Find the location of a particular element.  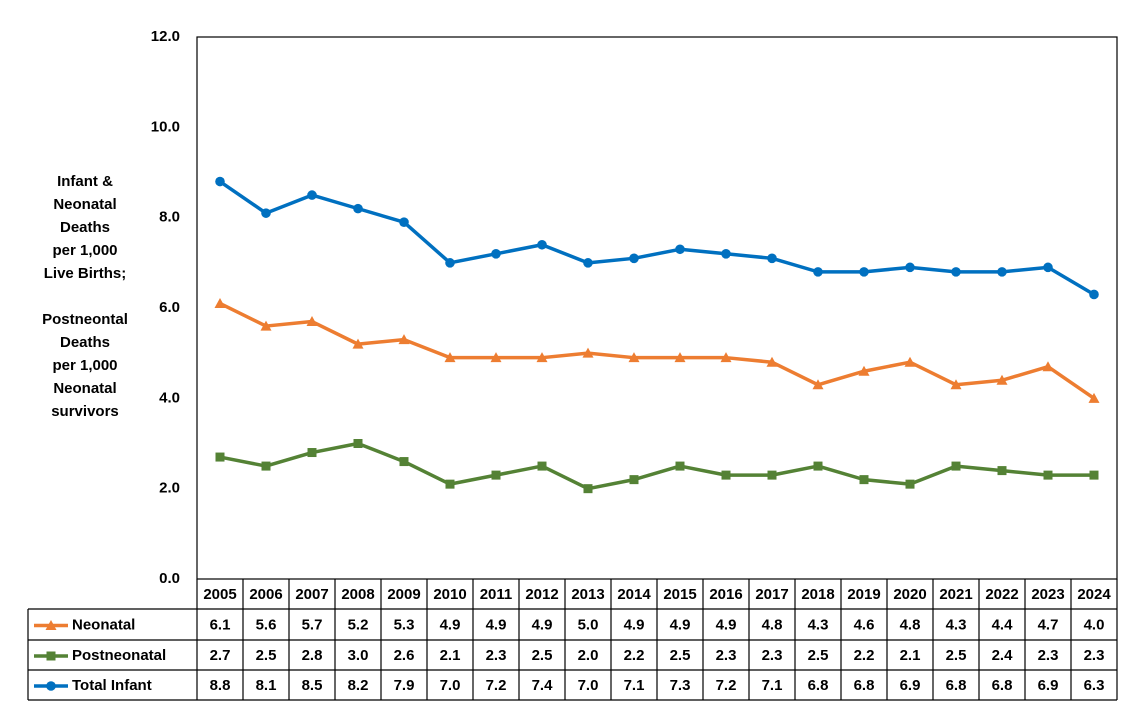

x-tick-label: 2023 is located at coordinates (1047, 594).